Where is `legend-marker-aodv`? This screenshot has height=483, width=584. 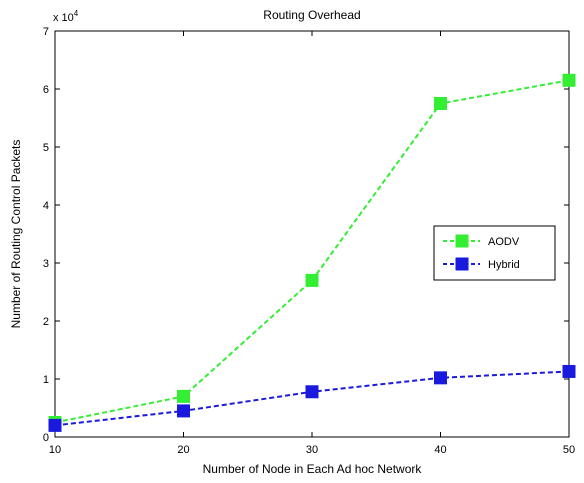 legend-marker-aodv is located at coordinates (462, 241).